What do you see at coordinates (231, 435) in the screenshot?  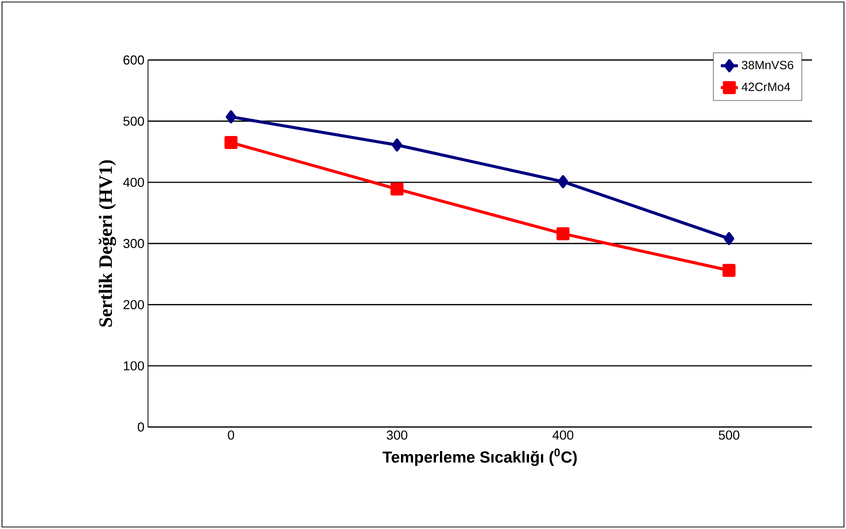 I see `x-tick-label: 0` at bounding box center [231, 435].